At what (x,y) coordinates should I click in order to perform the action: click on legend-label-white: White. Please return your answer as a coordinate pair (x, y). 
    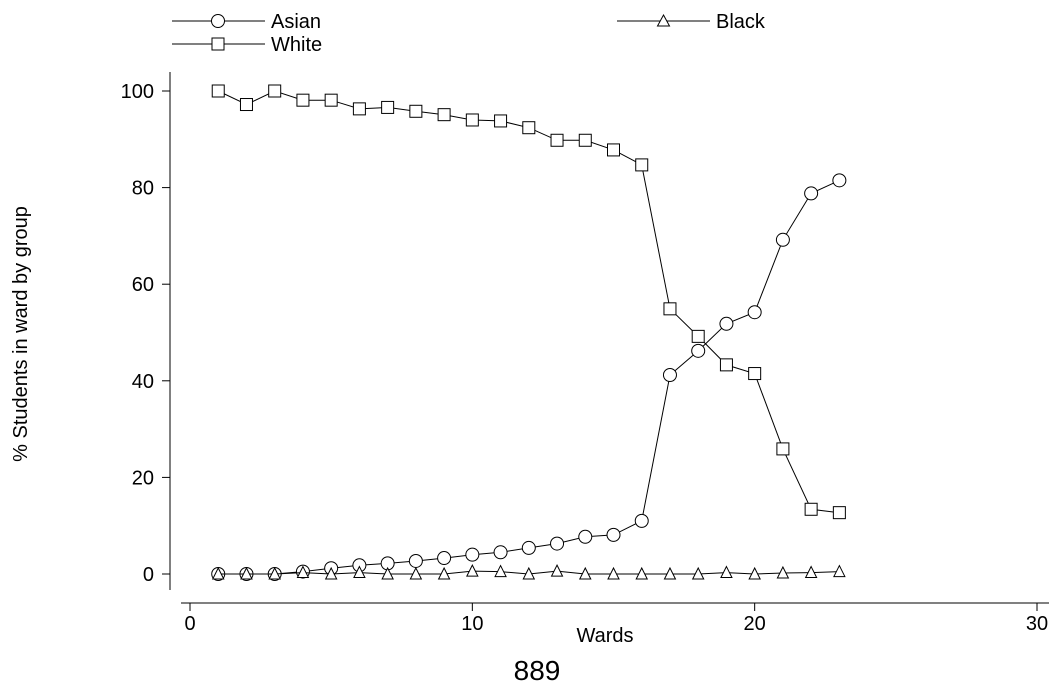
    Looking at the image, I should click on (296, 45).